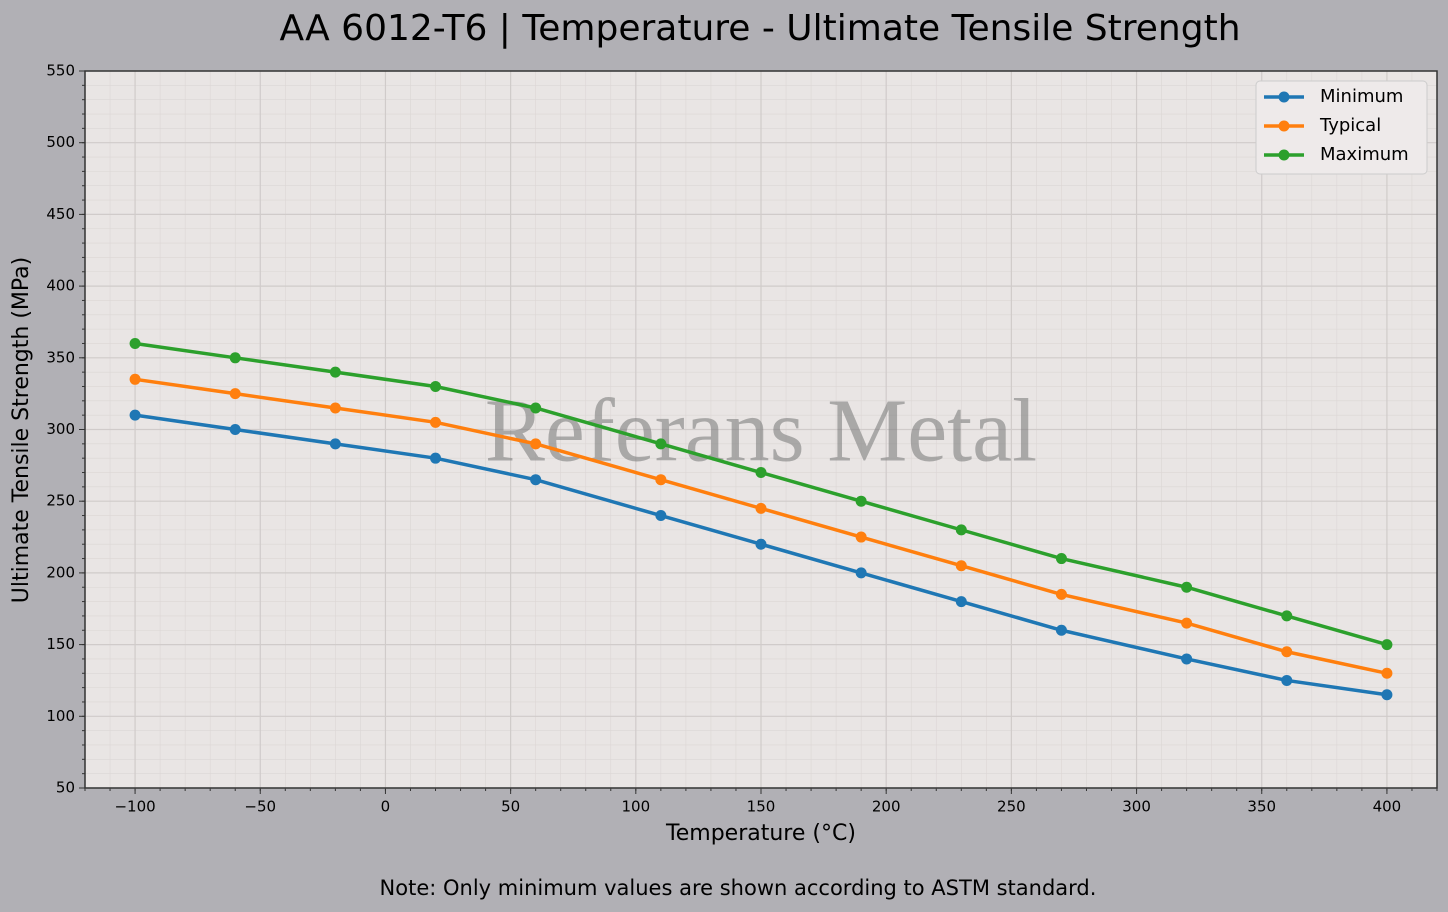 This screenshot has height=912, width=1448. I want to click on y-tick-label: 450, so click(60, 214).